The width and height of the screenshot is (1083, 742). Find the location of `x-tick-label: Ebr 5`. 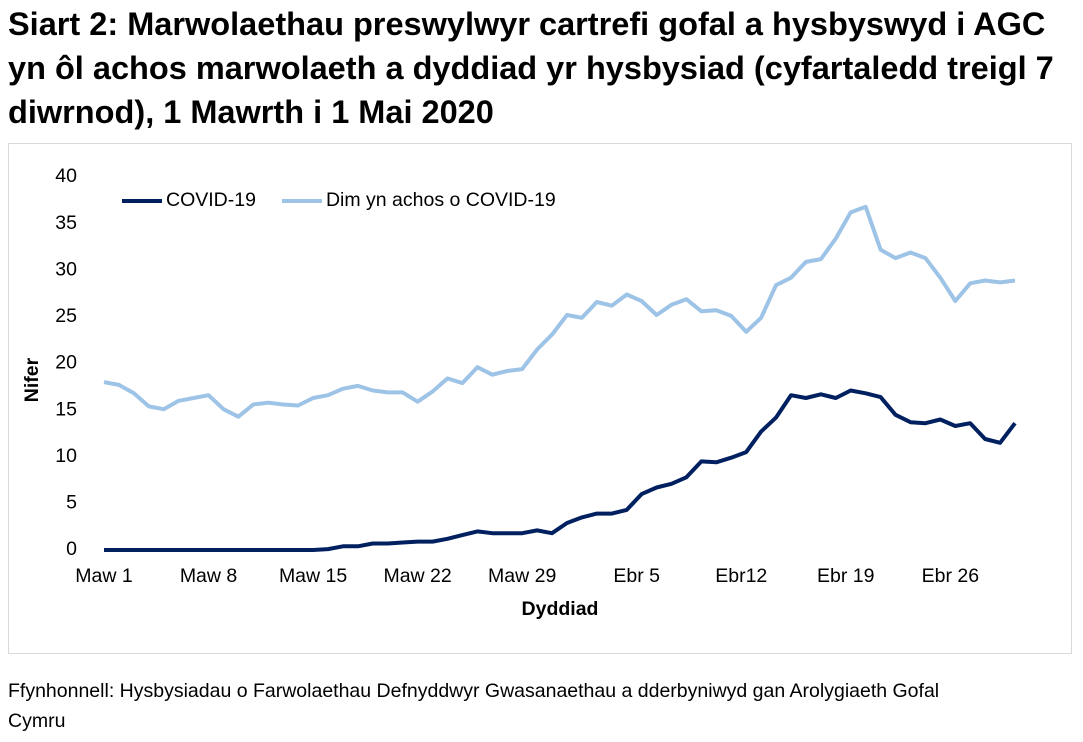

x-tick-label: Ebr 5 is located at coordinates (636, 576).